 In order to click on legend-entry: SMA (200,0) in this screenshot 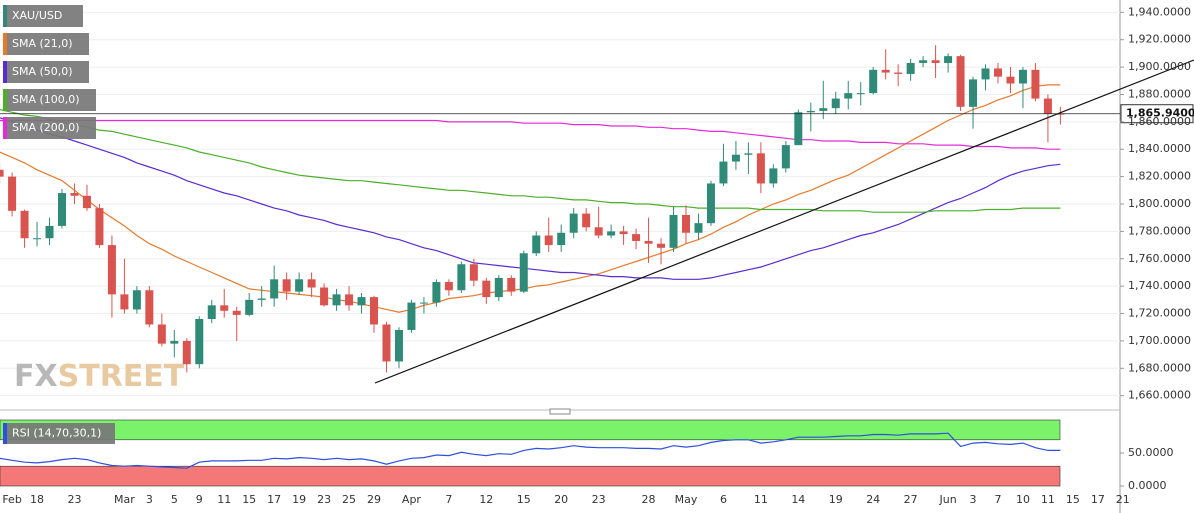, I will do `click(49, 128)`.